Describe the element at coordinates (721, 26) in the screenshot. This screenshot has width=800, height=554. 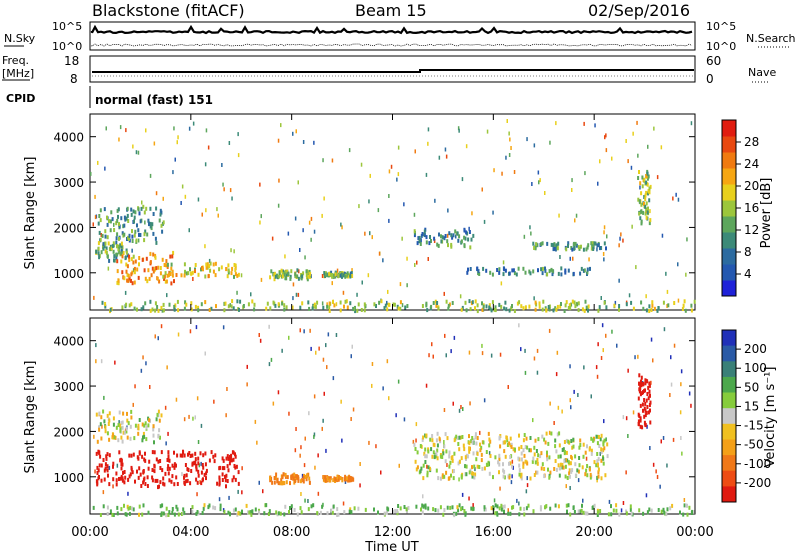
I see `nsky-tick-high-right: 10^5` at that location.